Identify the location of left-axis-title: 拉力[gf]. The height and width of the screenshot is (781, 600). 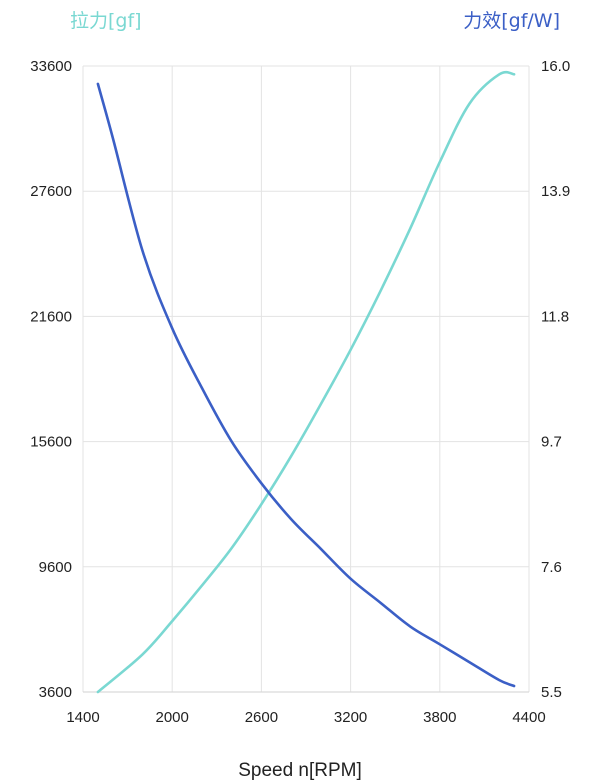
(106, 21).